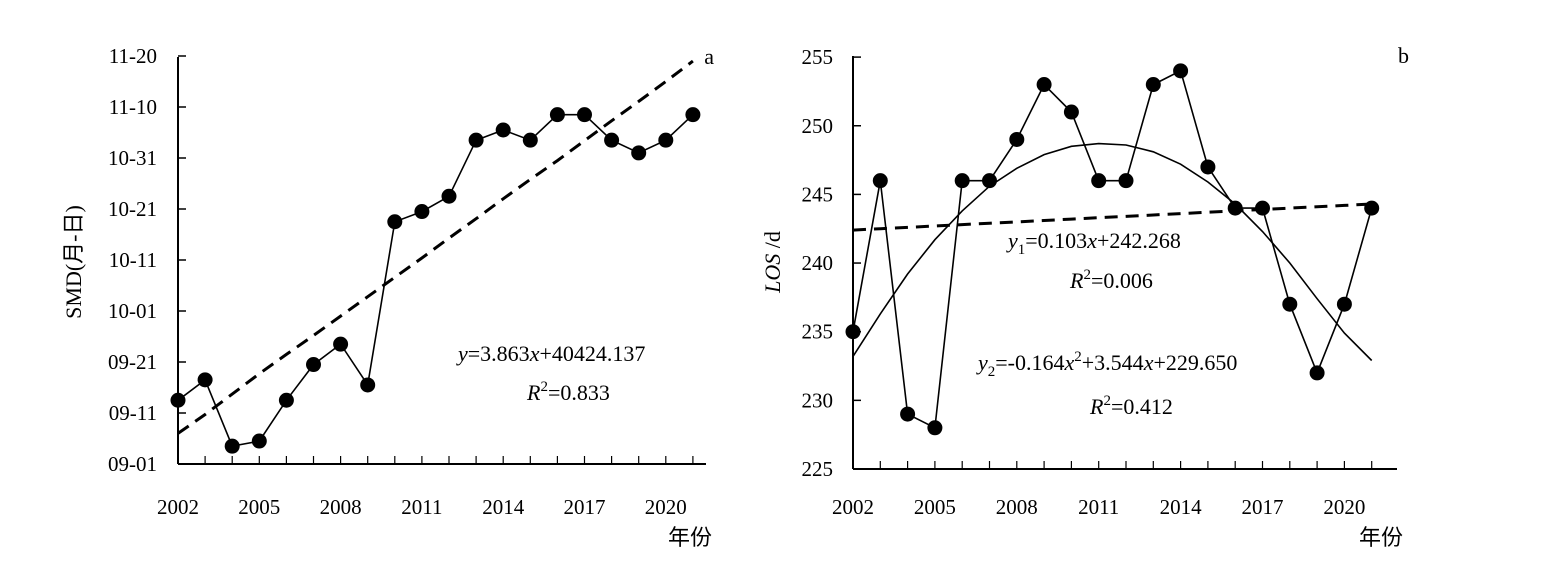  What do you see at coordinates (533, 392) in the screenshot?
I see `r2-r: R` at bounding box center [533, 392].